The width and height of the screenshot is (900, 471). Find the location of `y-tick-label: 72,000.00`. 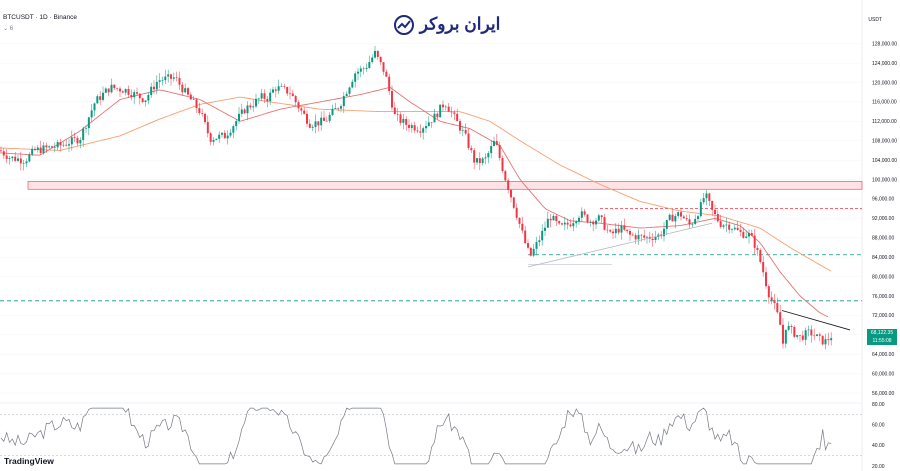

y-tick-label: 72,000.00 is located at coordinates (883, 316).